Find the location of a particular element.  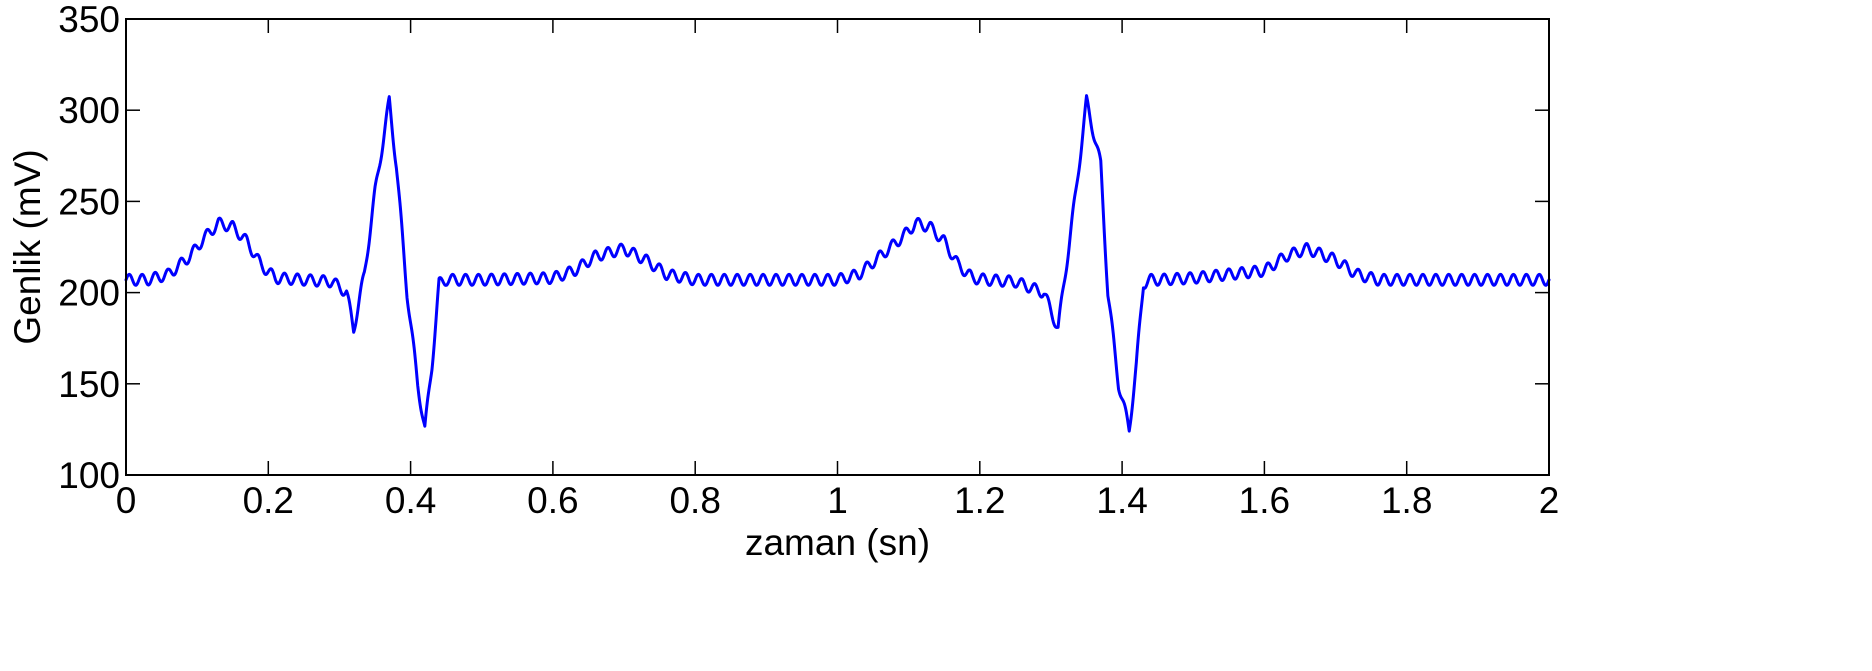

x-axis-title: zaman (sn) is located at coordinates (837, 542).